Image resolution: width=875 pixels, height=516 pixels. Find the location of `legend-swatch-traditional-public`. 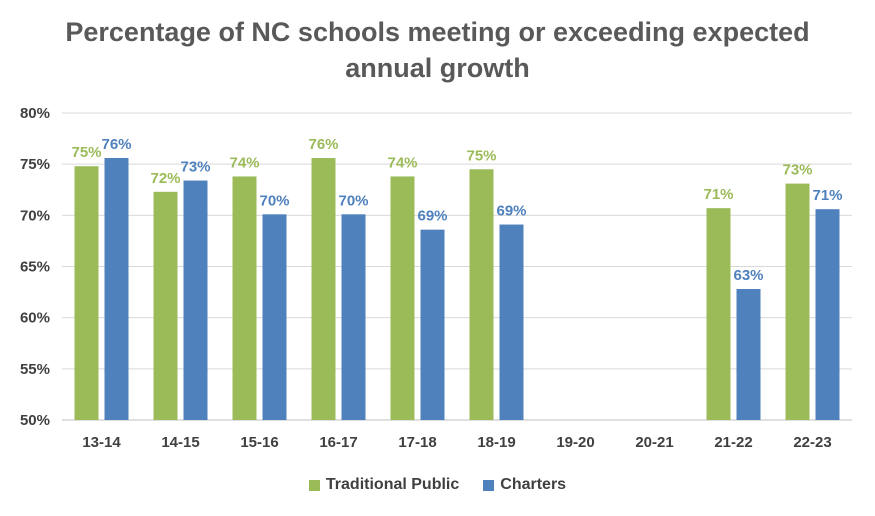

legend-swatch-traditional-public is located at coordinates (314, 485).